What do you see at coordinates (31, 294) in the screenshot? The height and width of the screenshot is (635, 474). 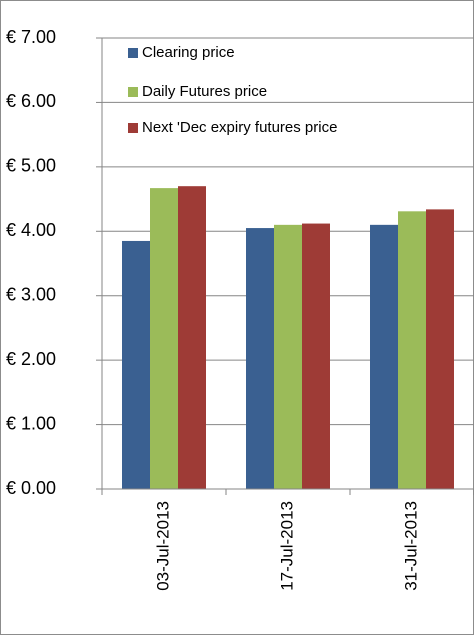 I see `y-tick-label: € 3.00` at bounding box center [31, 294].